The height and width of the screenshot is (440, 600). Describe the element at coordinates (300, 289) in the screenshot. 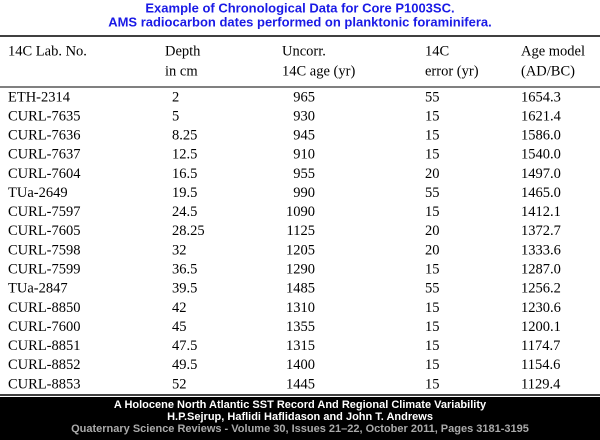

I see `cell: 1485` at that location.